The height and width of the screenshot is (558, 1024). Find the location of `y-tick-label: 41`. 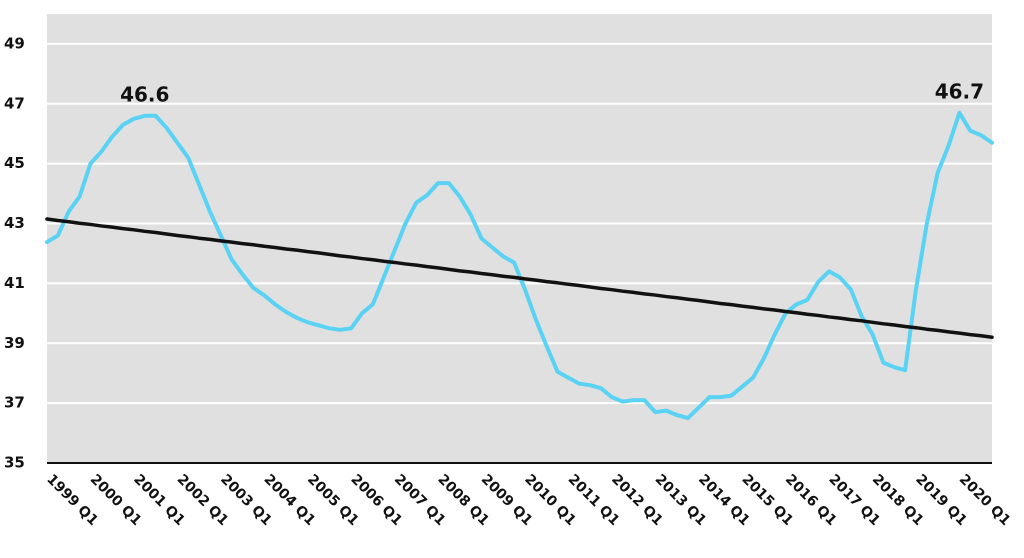

y-tick-label: 41 is located at coordinates (14, 283).